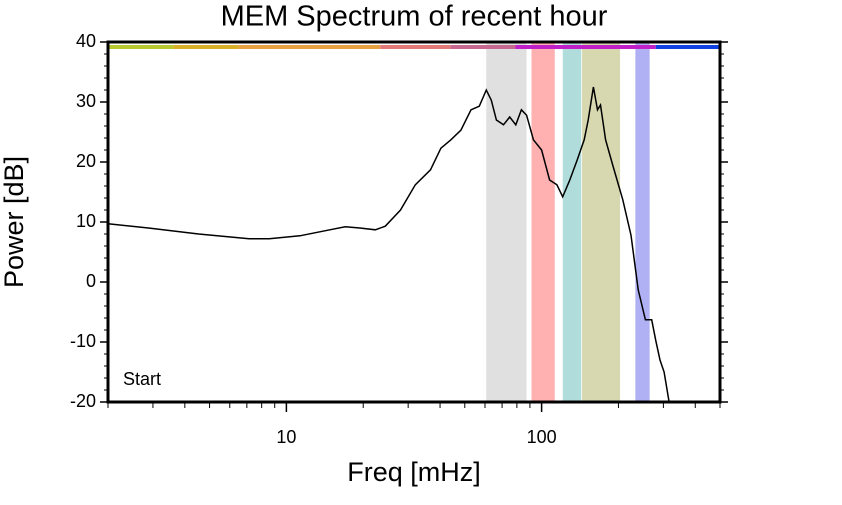  What do you see at coordinates (86, 41) in the screenshot?
I see `y-tick-label: 40` at bounding box center [86, 41].